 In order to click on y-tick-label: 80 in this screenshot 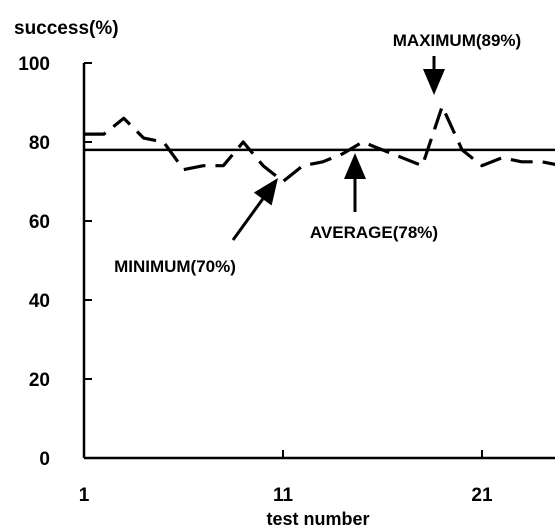, I will do `click(39, 143)`.